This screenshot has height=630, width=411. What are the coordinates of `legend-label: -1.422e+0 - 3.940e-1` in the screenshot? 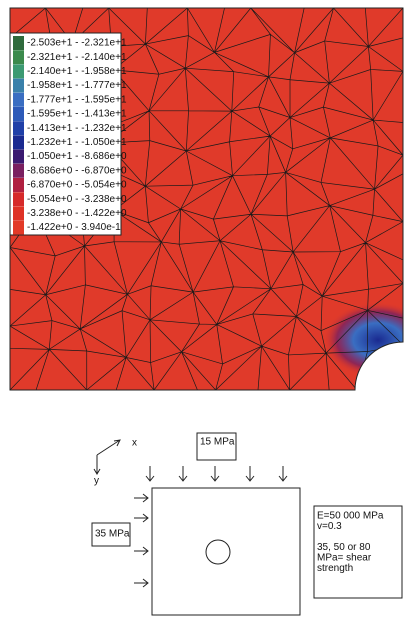 It's located at (74, 227).